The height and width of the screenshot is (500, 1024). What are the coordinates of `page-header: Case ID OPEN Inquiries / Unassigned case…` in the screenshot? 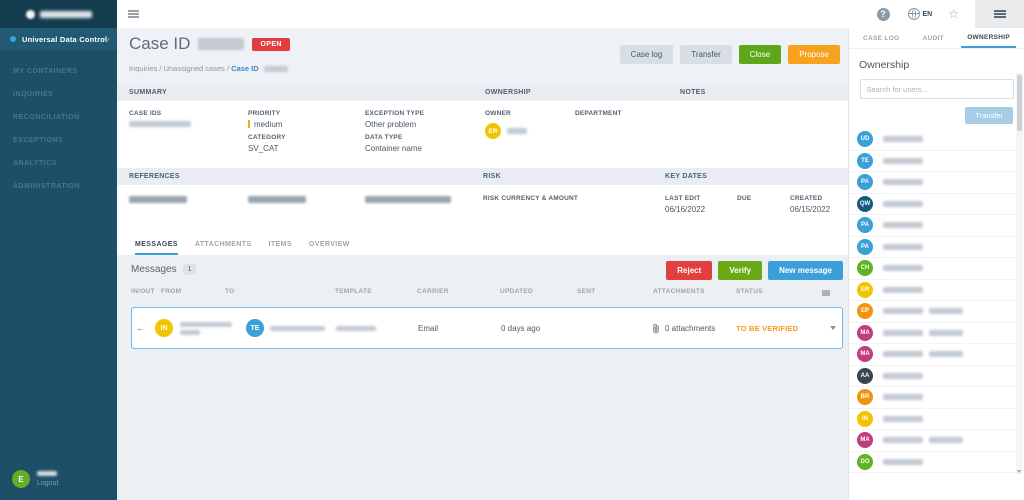 It's located at (482, 56).